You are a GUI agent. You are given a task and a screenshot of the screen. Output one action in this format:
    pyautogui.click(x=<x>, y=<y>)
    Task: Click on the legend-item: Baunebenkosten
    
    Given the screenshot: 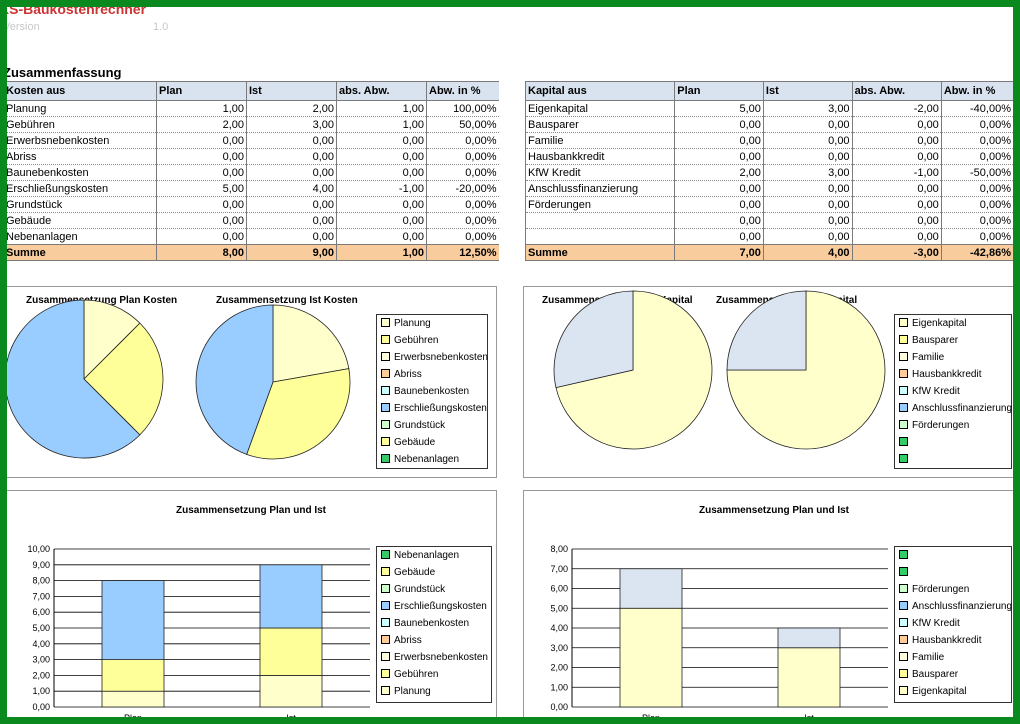 What is the action you would take?
    pyautogui.click(x=425, y=623)
    